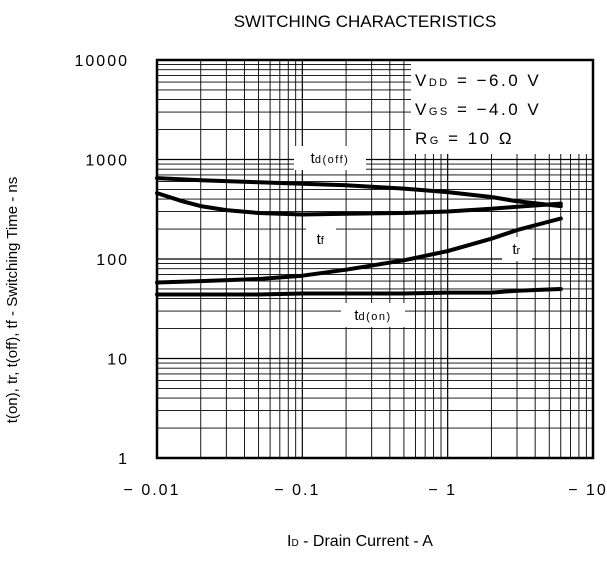 Image resolution: width=607 pixels, height=561 pixels. I want to click on conditions-background, so click(501, 107).